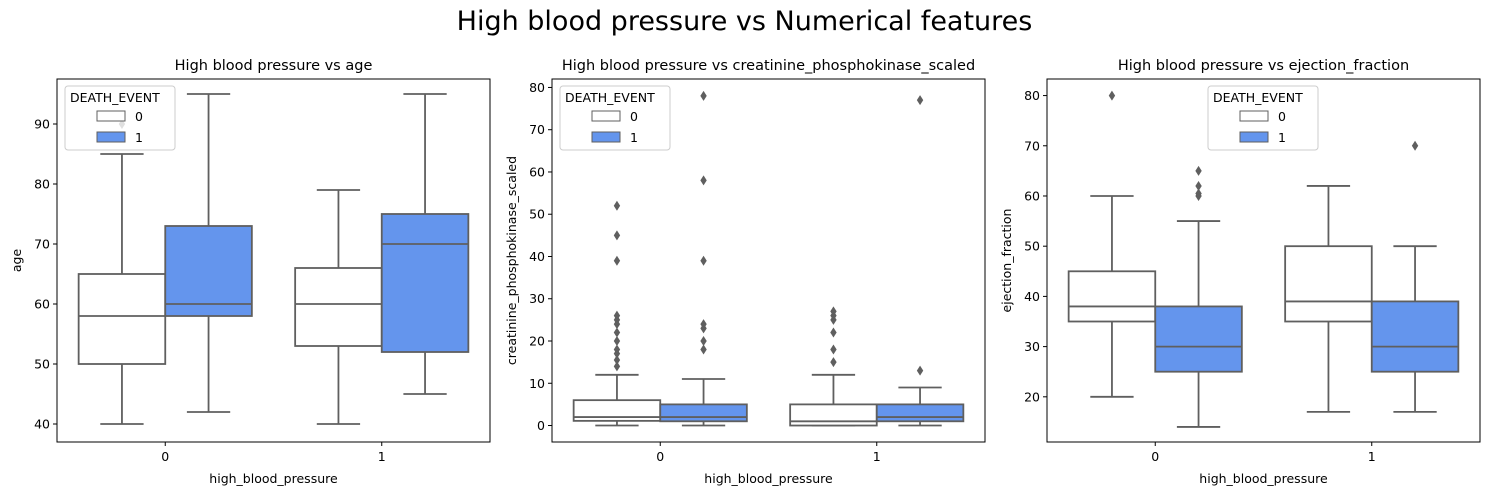 This screenshot has width=1489, height=495. I want to click on y-axis-label: ejection_fraction, so click(1006, 261).